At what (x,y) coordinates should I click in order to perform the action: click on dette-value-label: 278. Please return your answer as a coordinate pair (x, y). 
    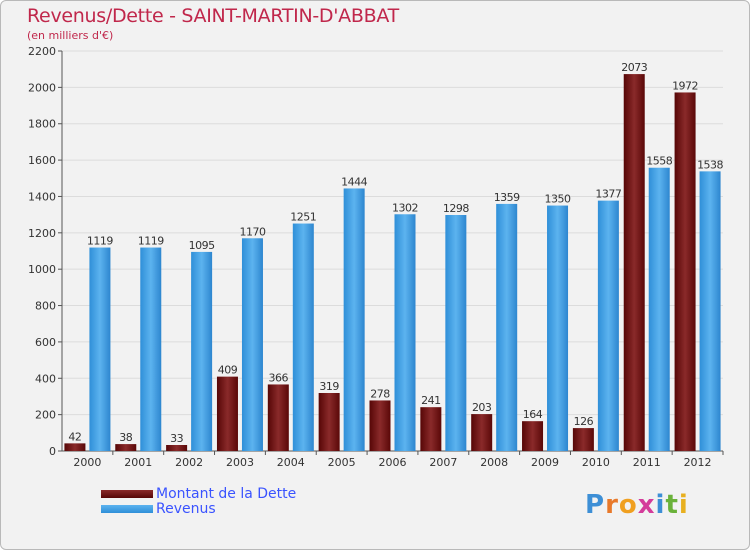
    Looking at the image, I should click on (380, 393).